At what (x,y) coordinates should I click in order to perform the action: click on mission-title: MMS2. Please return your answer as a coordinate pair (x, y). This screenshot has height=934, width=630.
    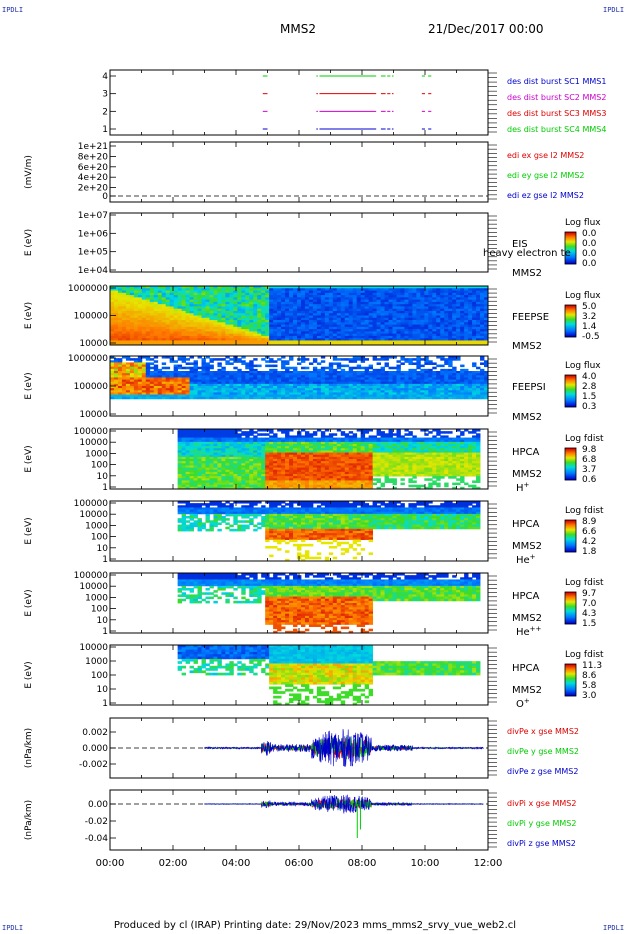
    Looking at the image, I should click on (298, 29).